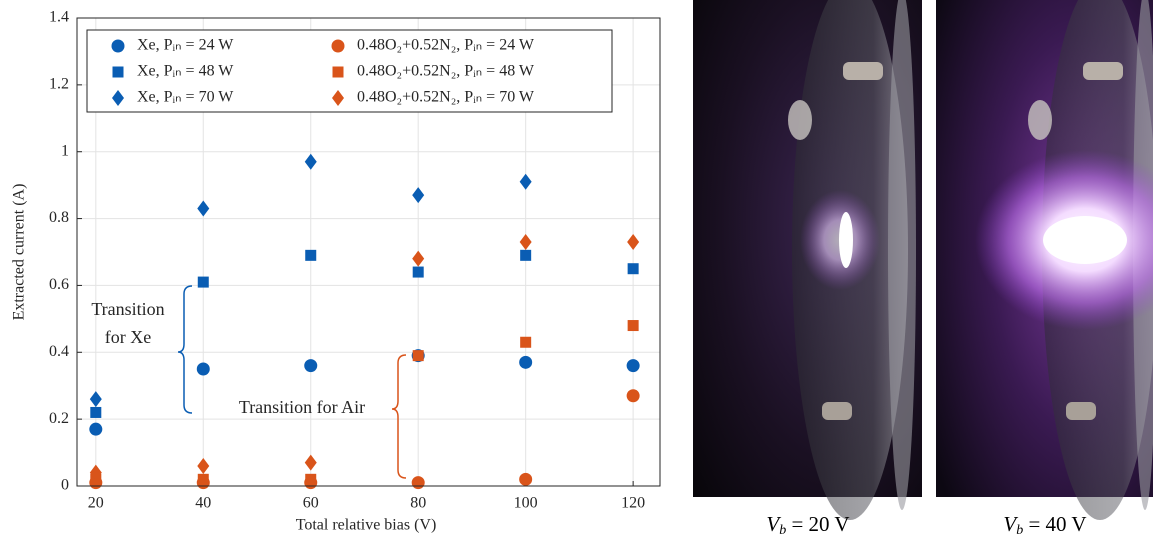 This screenshot has height=540, width=1153. Describe the element at coordinates (446, 71) in the screenshot. I see `legend-label: 0.48O₂+0.52N₂, Pᵢₙ = 48 W` at that location.